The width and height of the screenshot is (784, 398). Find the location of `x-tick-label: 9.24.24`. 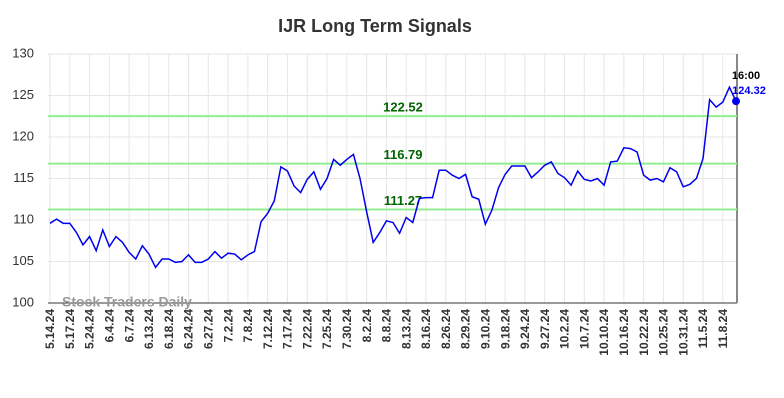

x-tick-label: 9.24.24 is located at coordinates (525, 329).